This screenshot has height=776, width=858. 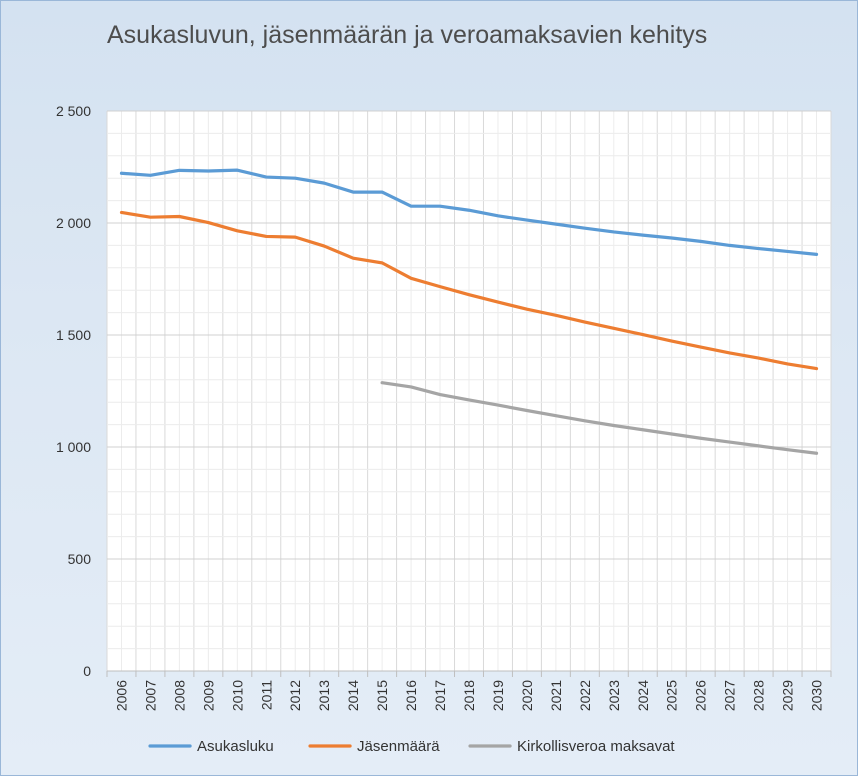 What do you see at coordinates (237, 695) in the screenshot?
I see `x-tick-label: 2010` at bounding box center [237, 695].